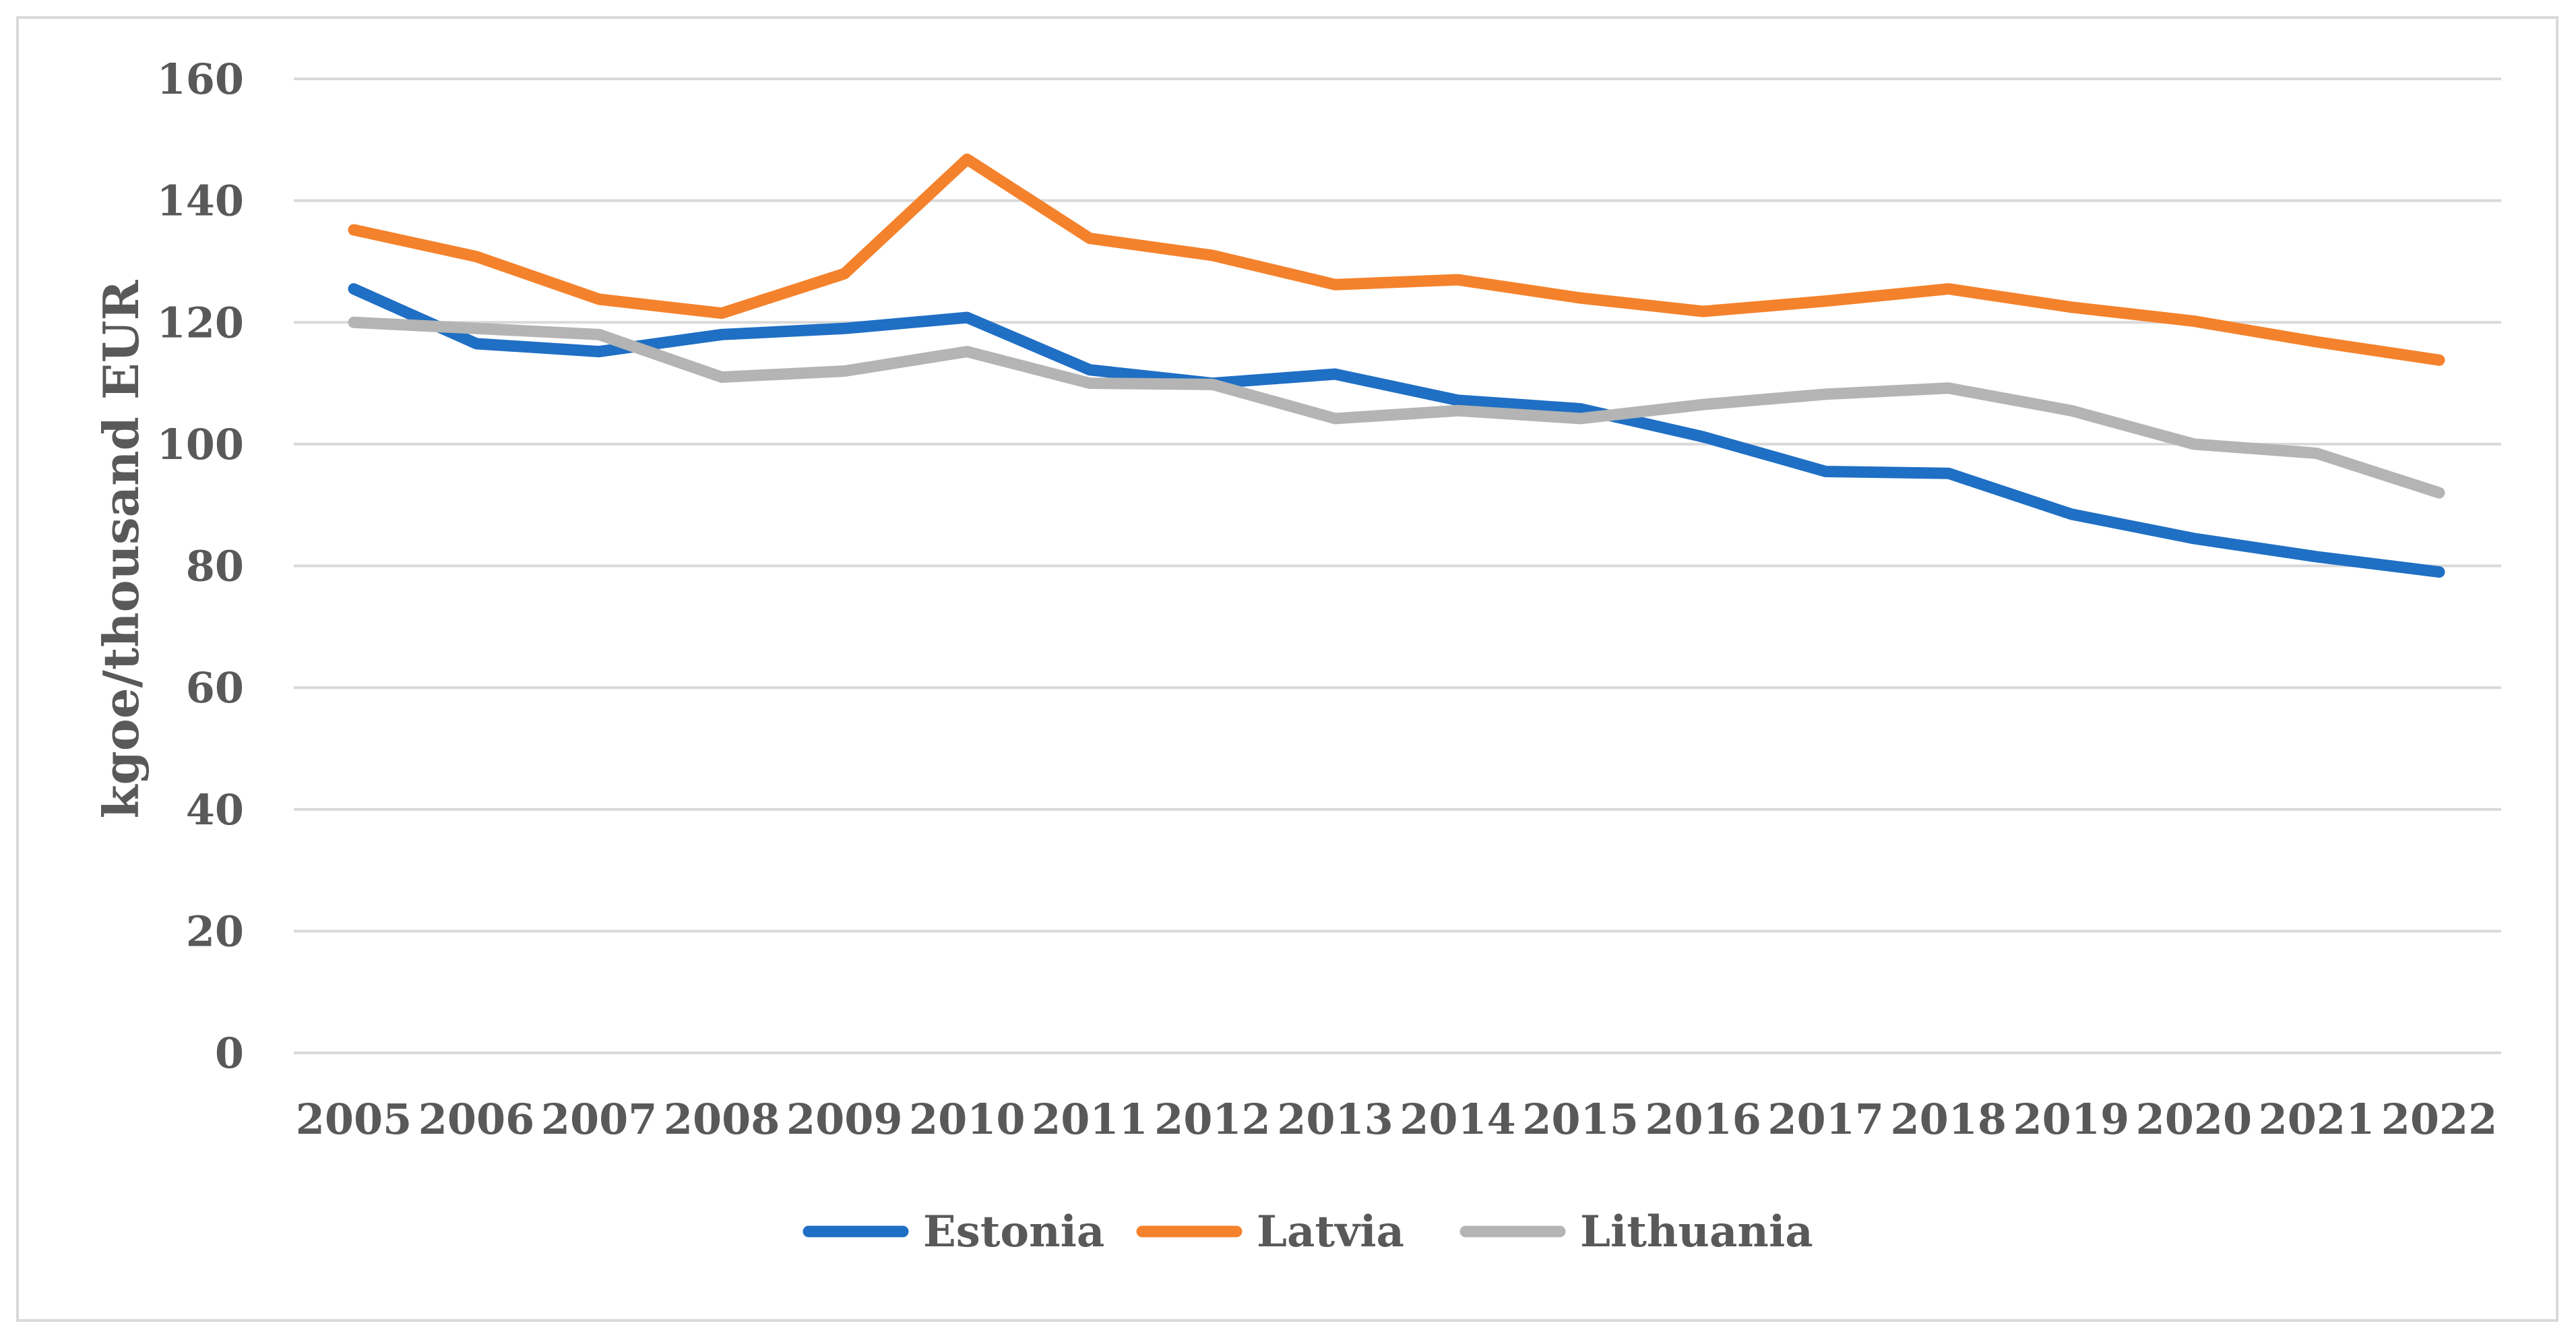 The width and height of the screenshot is (2576, 1338). What do you see at coordinates (2194, 1119) in the screenshot?
I see `x-tick-label: 2020` at bounding box center [2194, 1119].